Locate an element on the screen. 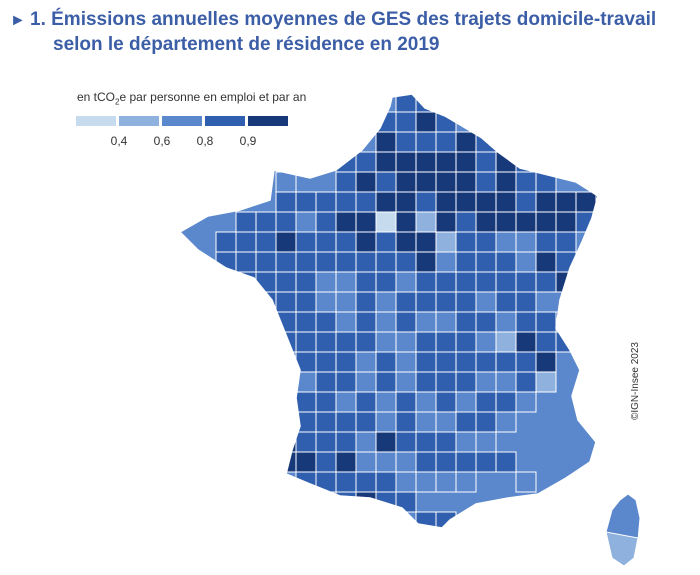 The image size is (700, 575). legend-tick-2: 0,6 is located at coordinates (162, 141).